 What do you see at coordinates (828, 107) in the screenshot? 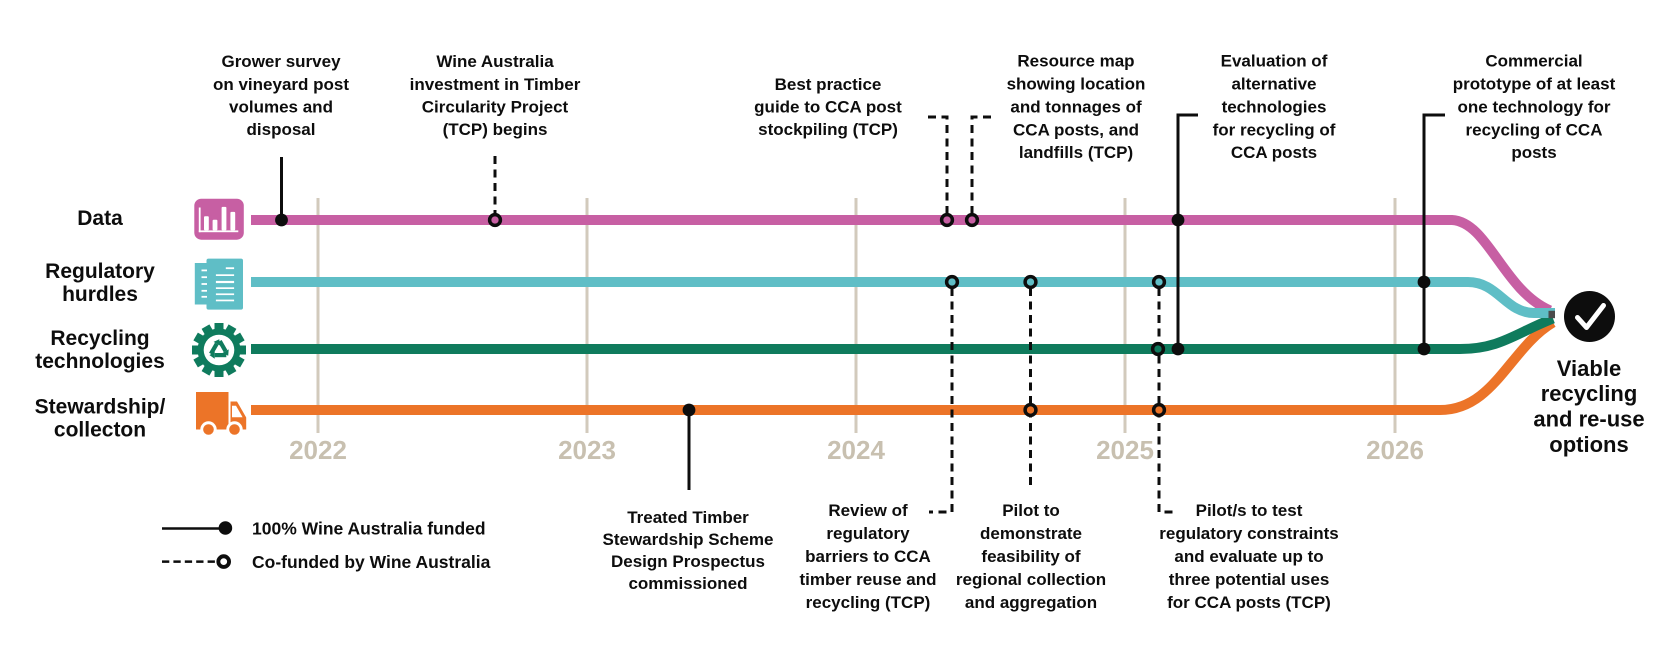
I see `svg-text: guide to CCA post` at bounding box center [828, 107].